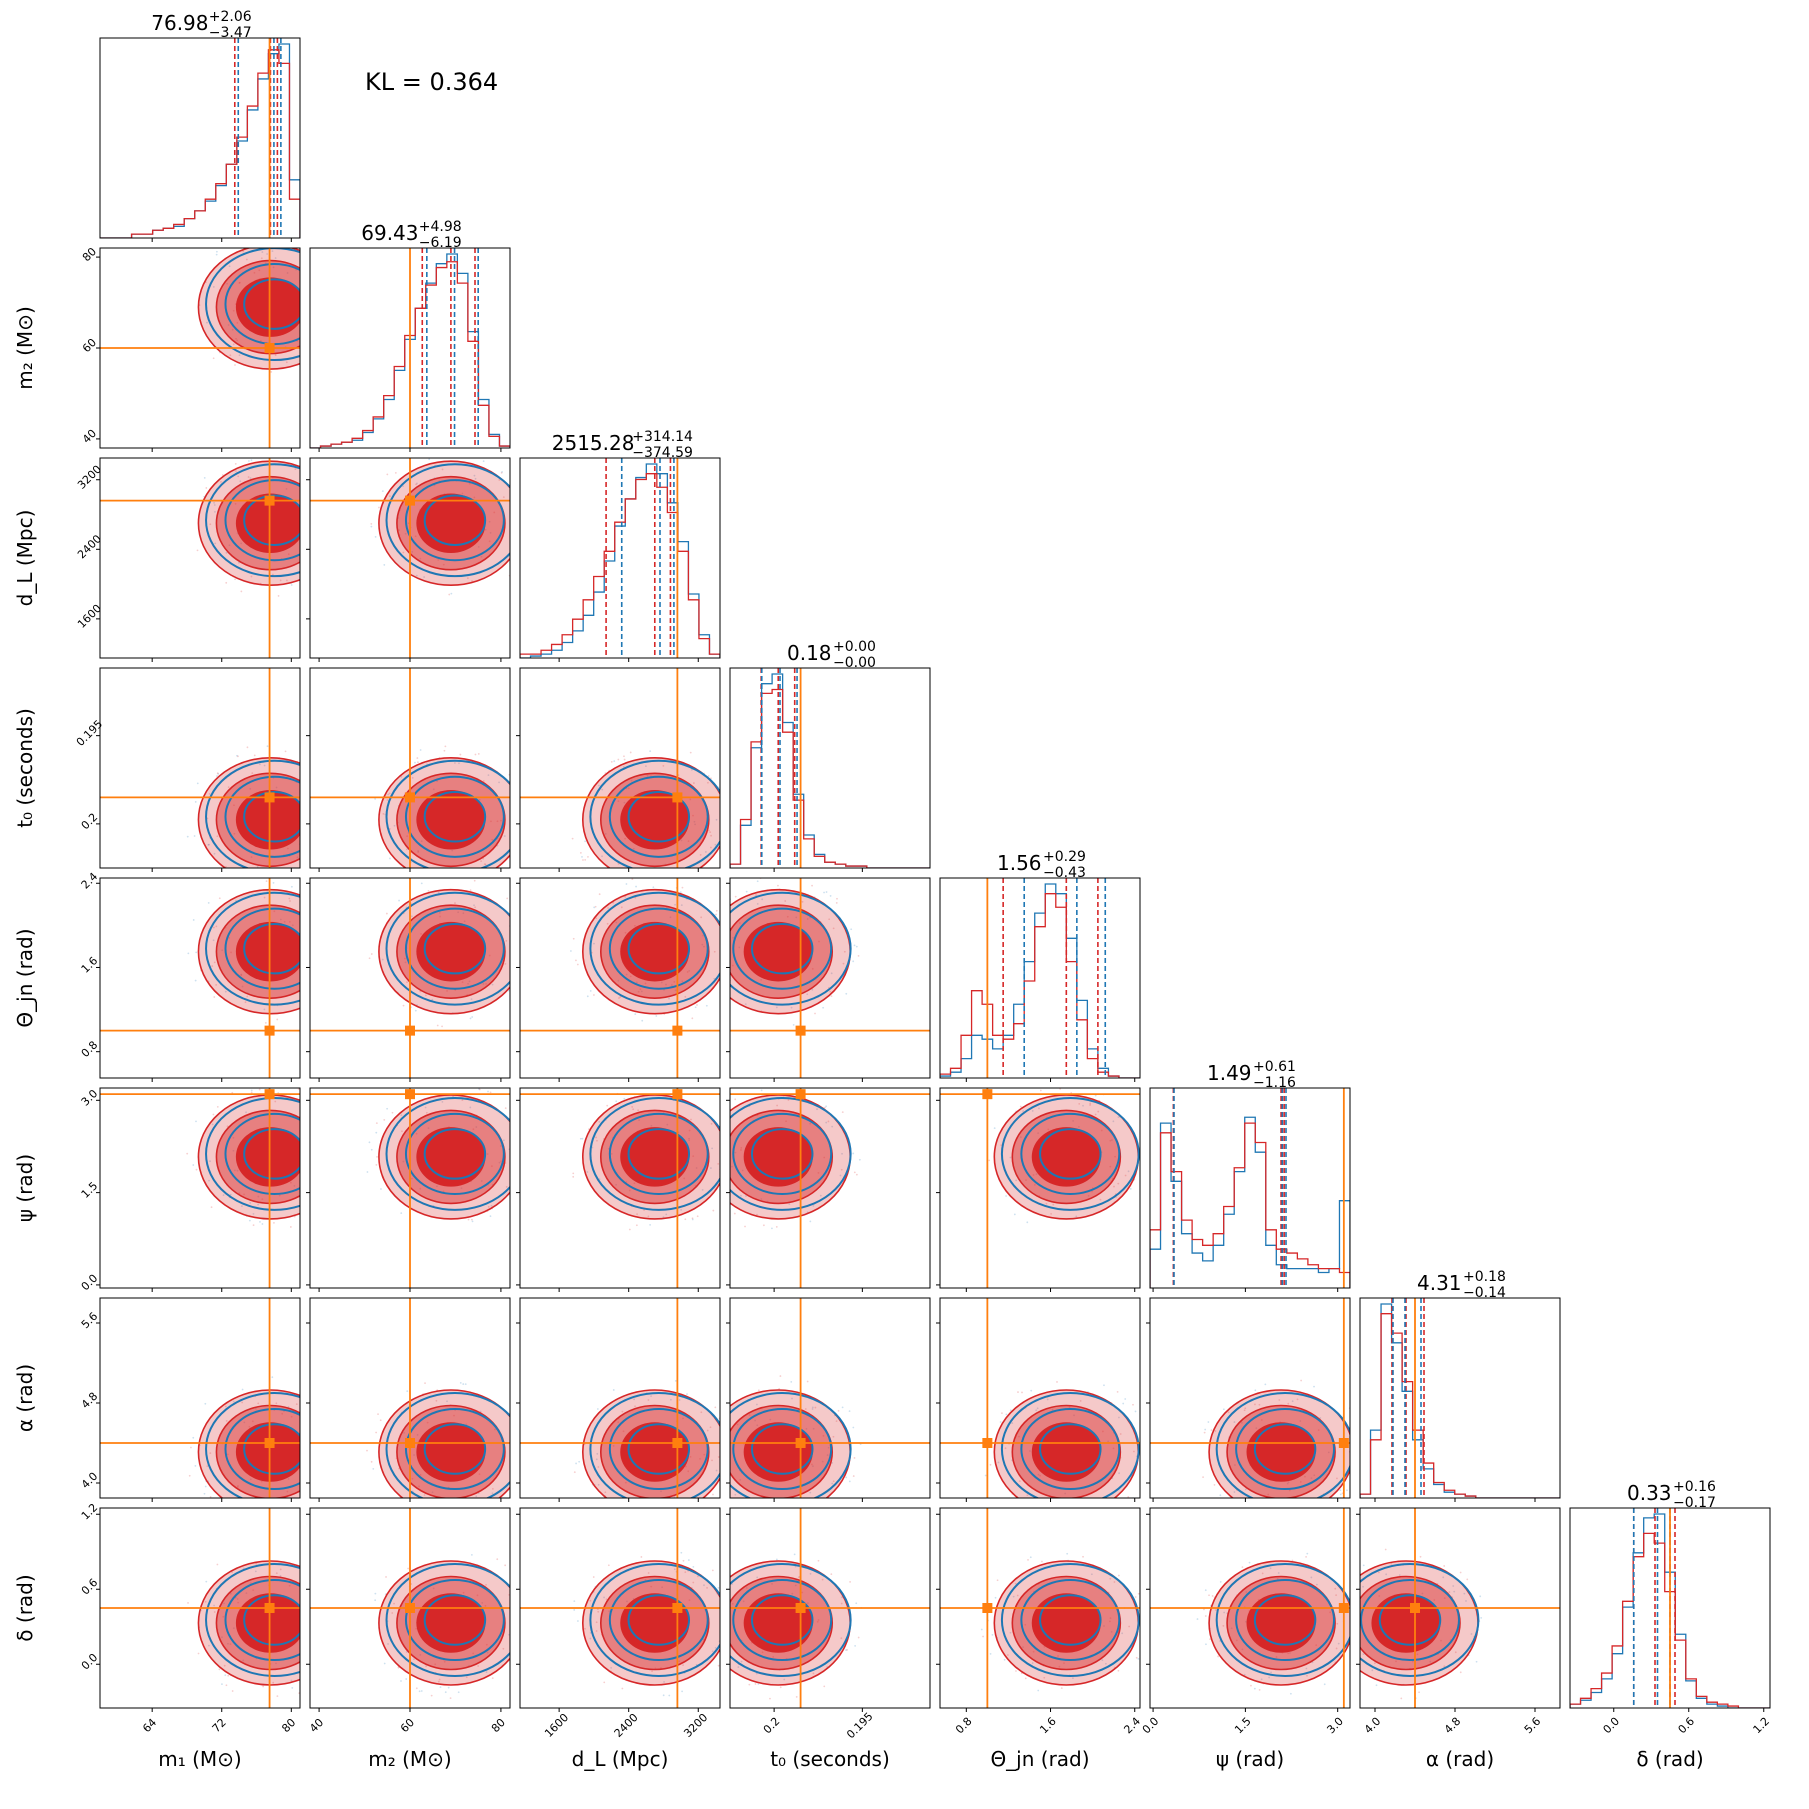 Image resolution: width=1809 pixels, height=1809 pixels. Describe the element at coordinates (90, 1481) in the screenshot. I see `y-tick-label: 4.0` at that location.